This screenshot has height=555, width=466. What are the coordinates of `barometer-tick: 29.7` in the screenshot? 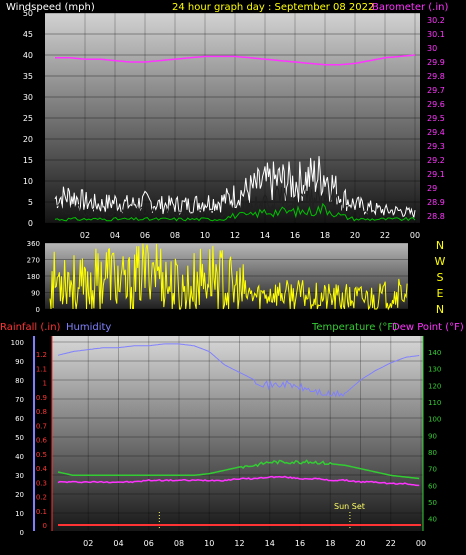 It's located at (436, 90).